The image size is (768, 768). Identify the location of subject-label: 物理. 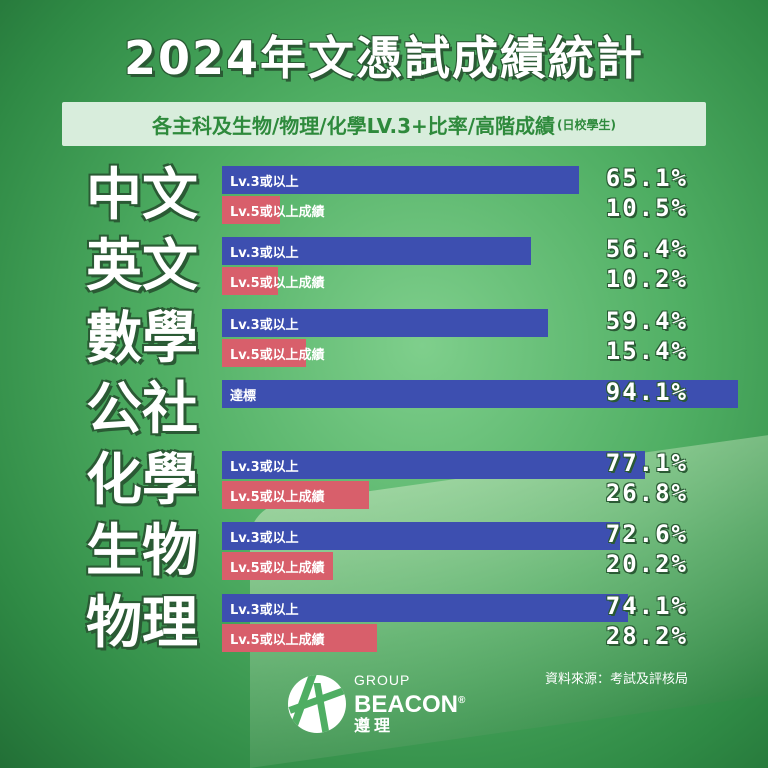
(142, 623).